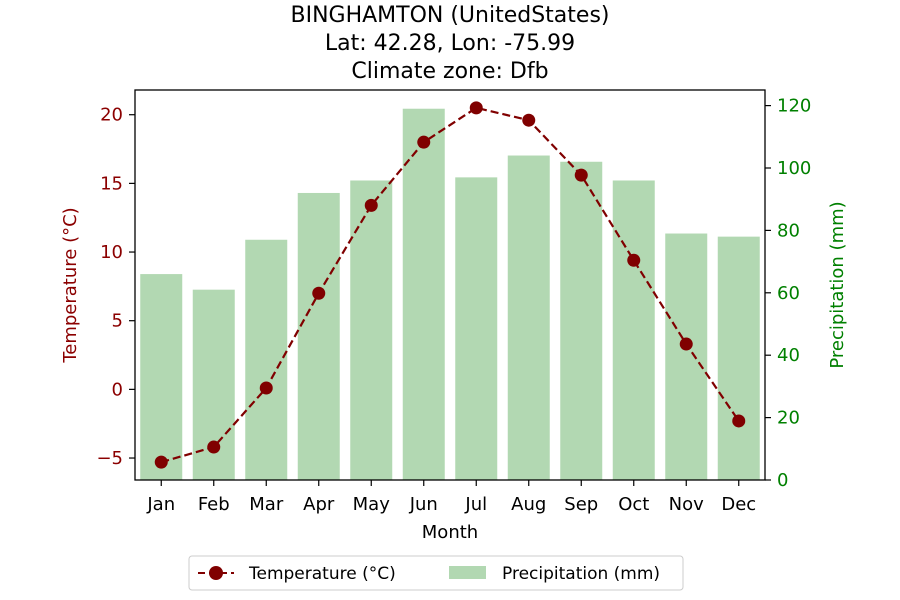 This screenshot has width=900, height=600. What do you see at coordinates (794, 106) in the screenshot?
I see `right-tick-label: 120` at bounding box center [794, 106].